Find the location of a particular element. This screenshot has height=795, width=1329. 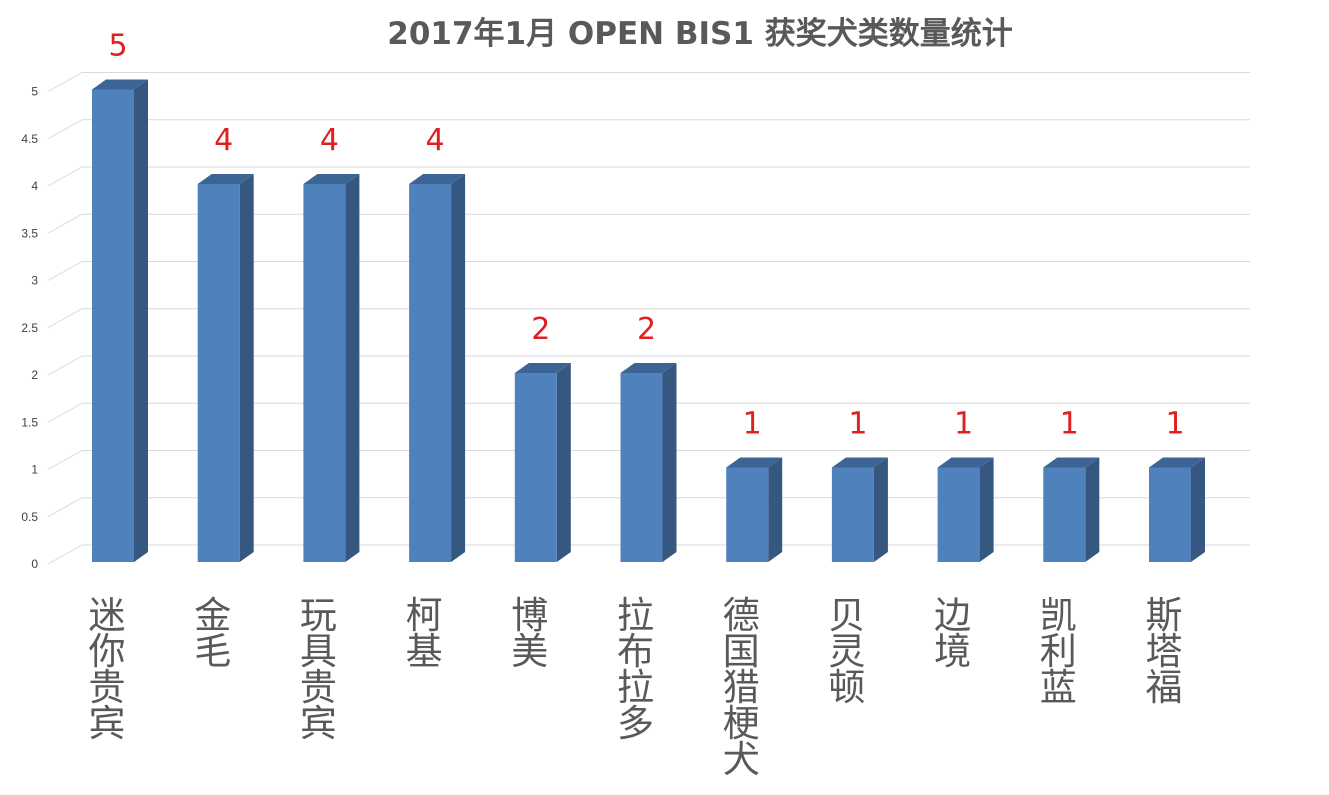

category-label: 边境 is located at coordinates (952, 633).